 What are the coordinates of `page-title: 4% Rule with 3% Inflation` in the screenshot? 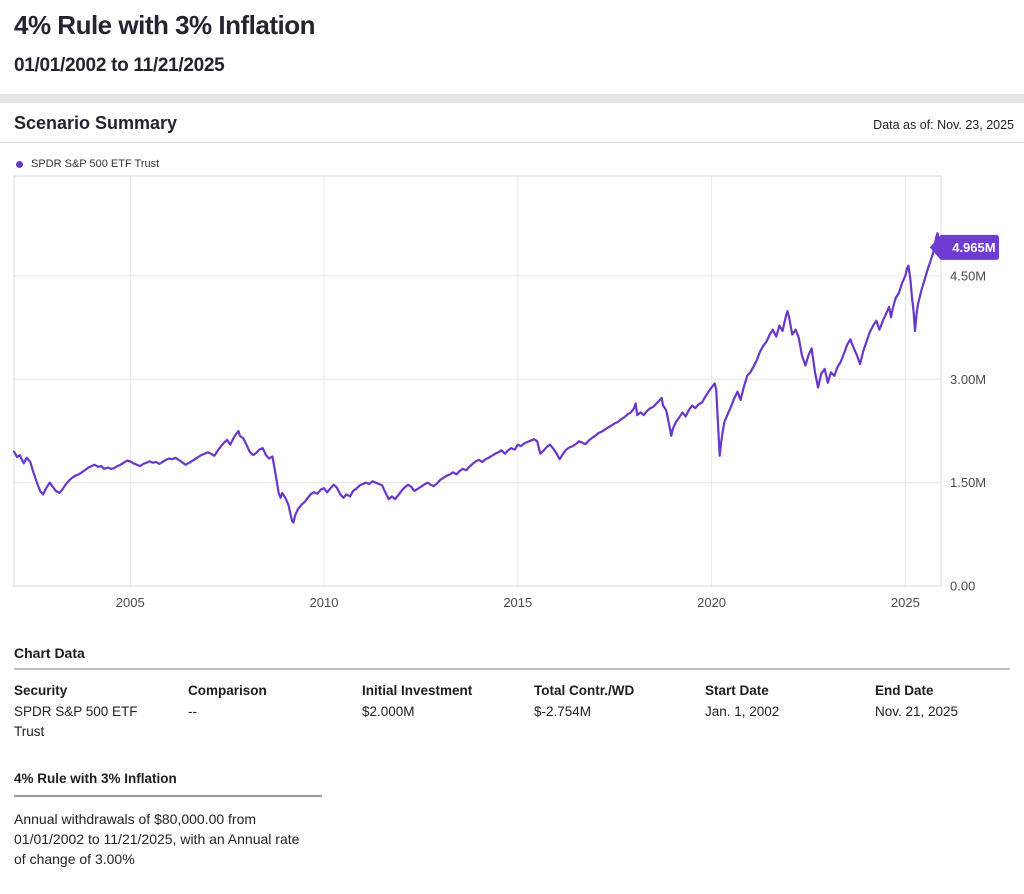 It's located at (164, 25).